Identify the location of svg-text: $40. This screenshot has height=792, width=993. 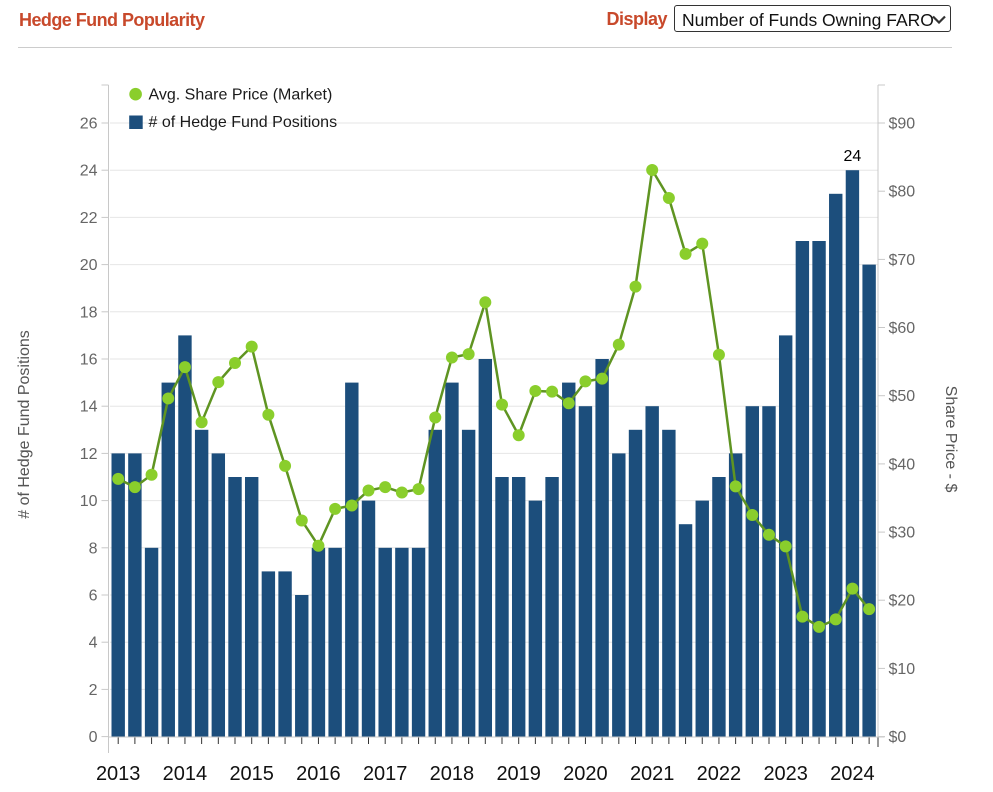
(902, 464).